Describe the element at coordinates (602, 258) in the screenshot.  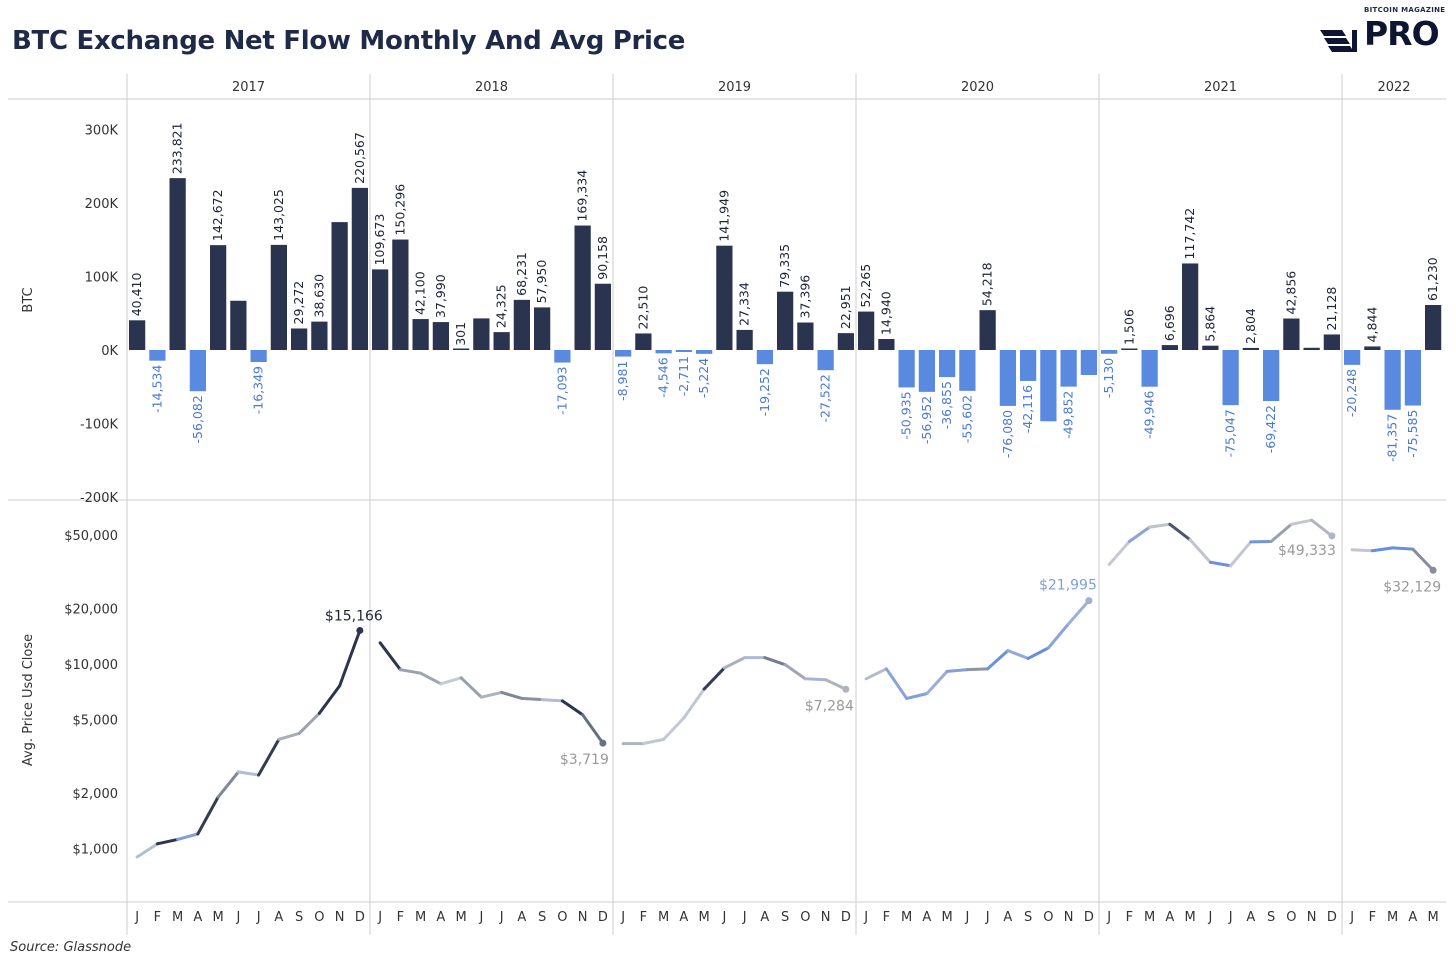
I see `bar-data-label: 90,158` at that location.